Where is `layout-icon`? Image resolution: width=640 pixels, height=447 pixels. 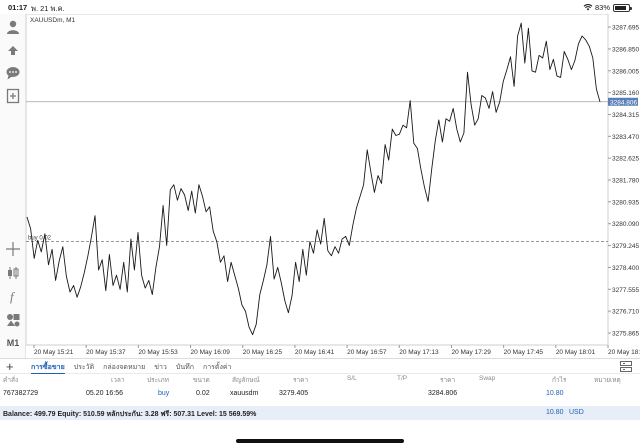 layout-icon is located at coordinates (626, 366).